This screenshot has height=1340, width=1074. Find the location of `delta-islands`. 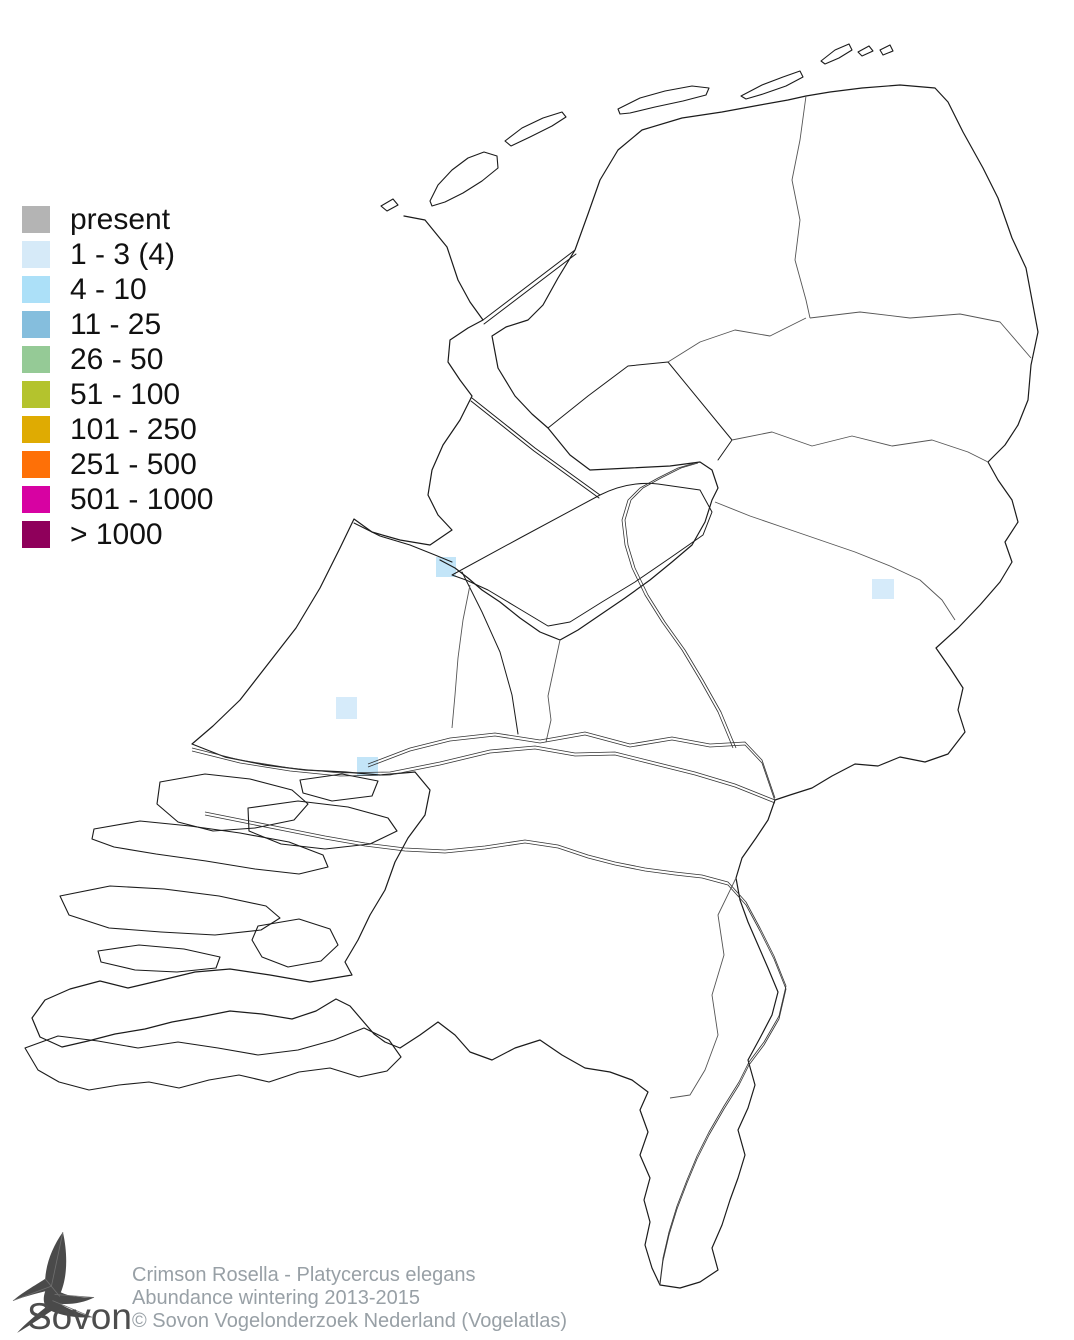

delta-islands is located at coordinates (213, 932).